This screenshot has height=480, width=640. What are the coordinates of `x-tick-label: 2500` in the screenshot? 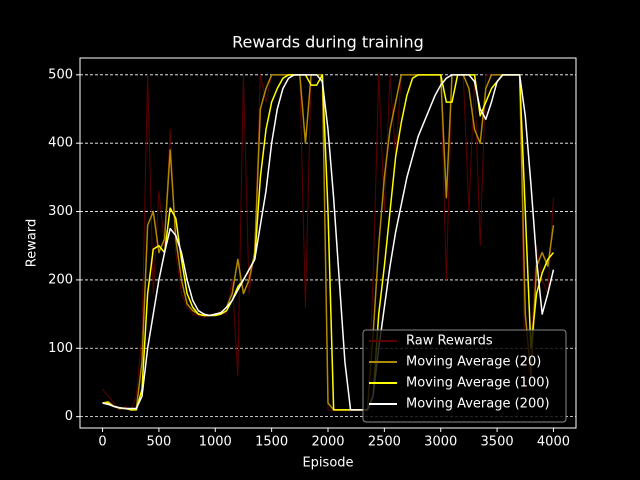 It's located at (384, 442).